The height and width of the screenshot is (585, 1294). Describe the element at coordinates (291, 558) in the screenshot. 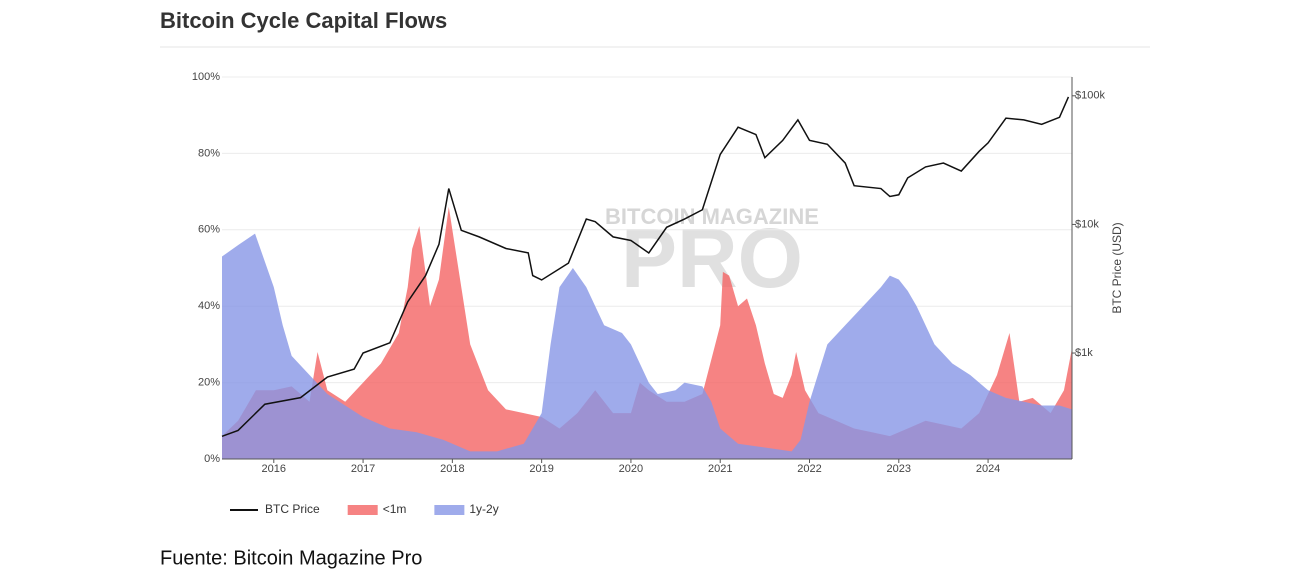

I see `caption: Fuente: Bitcoin Magazine Pro` at that location.